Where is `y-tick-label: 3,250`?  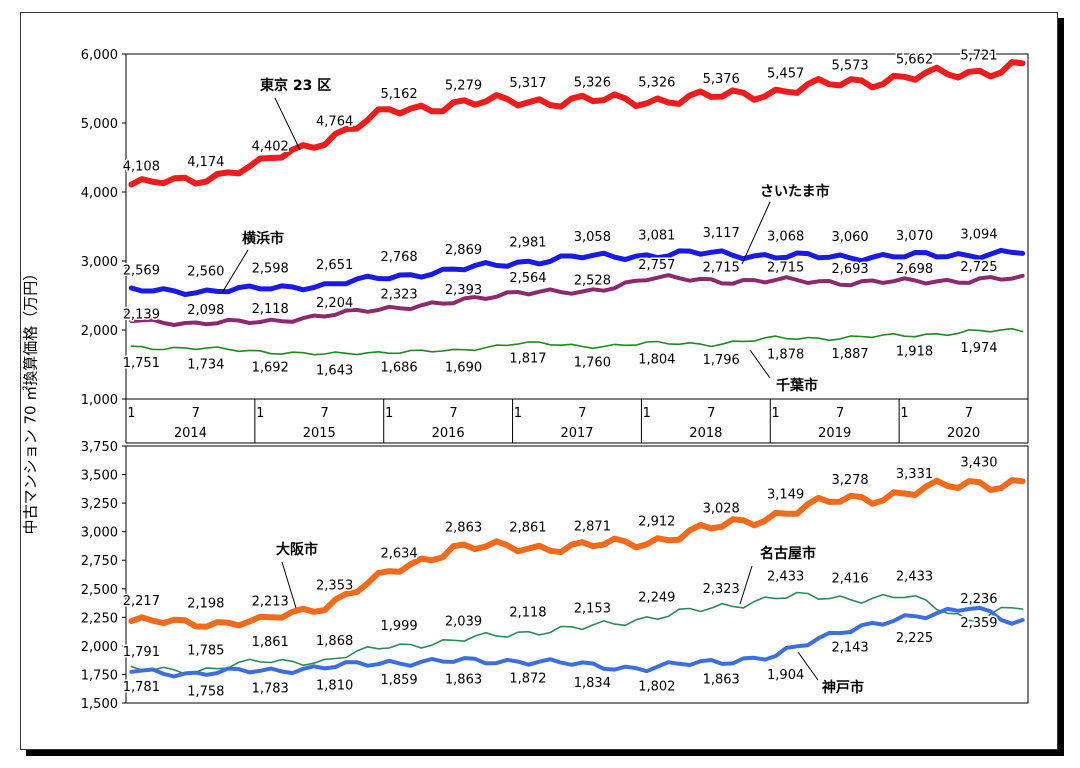
y-tick-label: 3,250 is located at coordinates (99, 504).